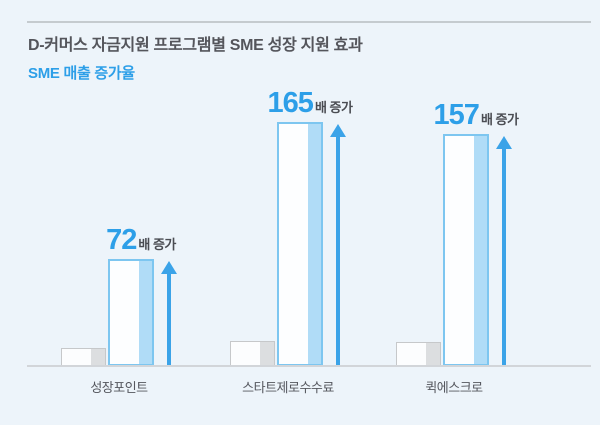 This screenshot has height=425, width=600. I want to click on value-label: 157 배 증가, so click(476, 115).